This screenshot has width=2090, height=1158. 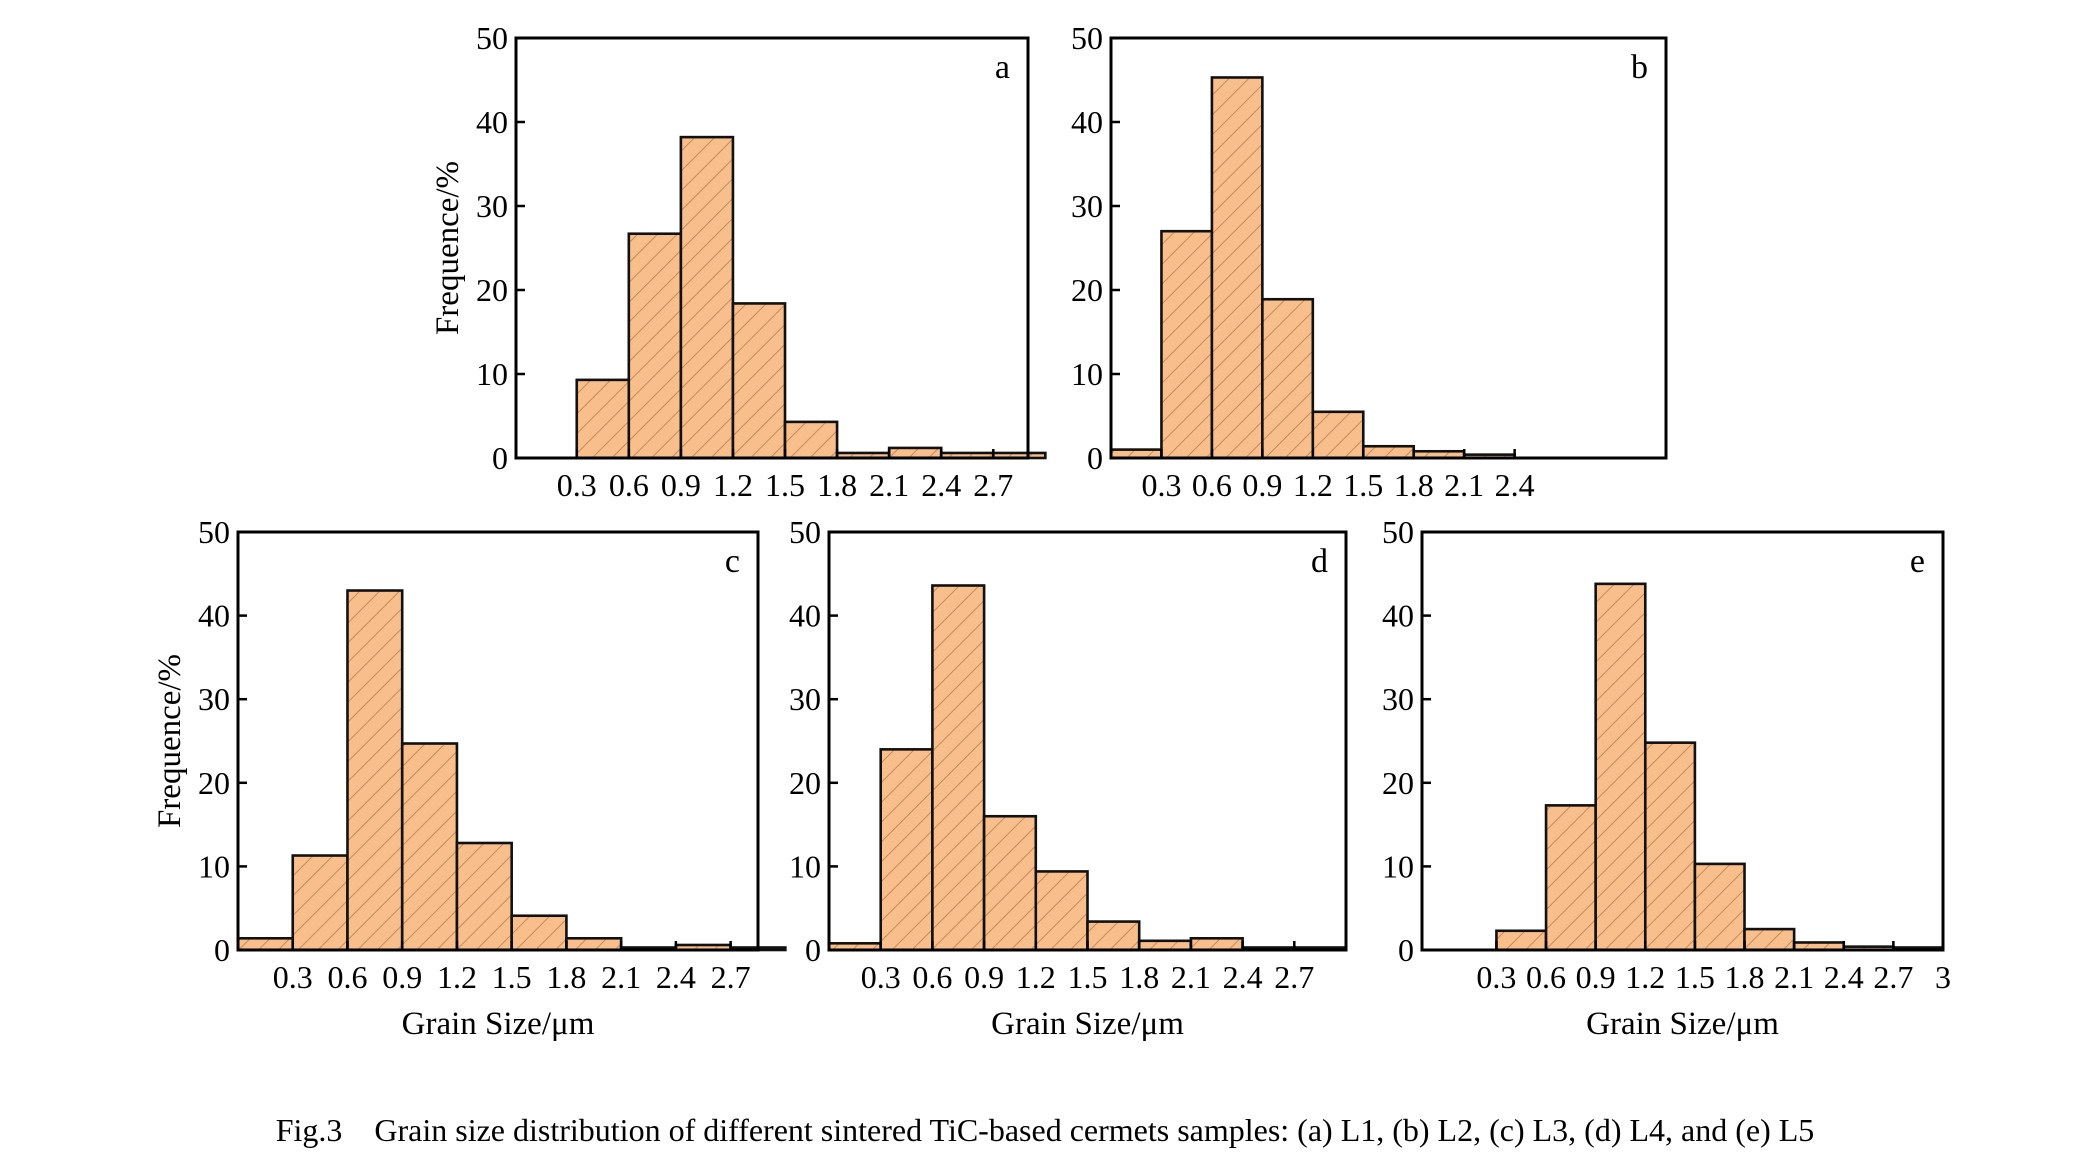 What do you see at coordinates (1002, 67) in the screenshot?
I see `panel-label: a` at bounding box center [1002, 67].